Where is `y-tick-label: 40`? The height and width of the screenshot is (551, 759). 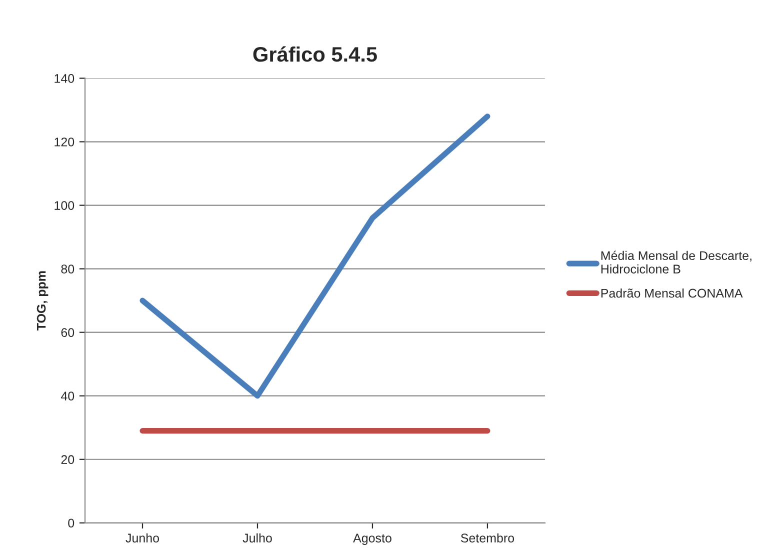
y-tick-label: 40 is located at coordinates (67, 396).